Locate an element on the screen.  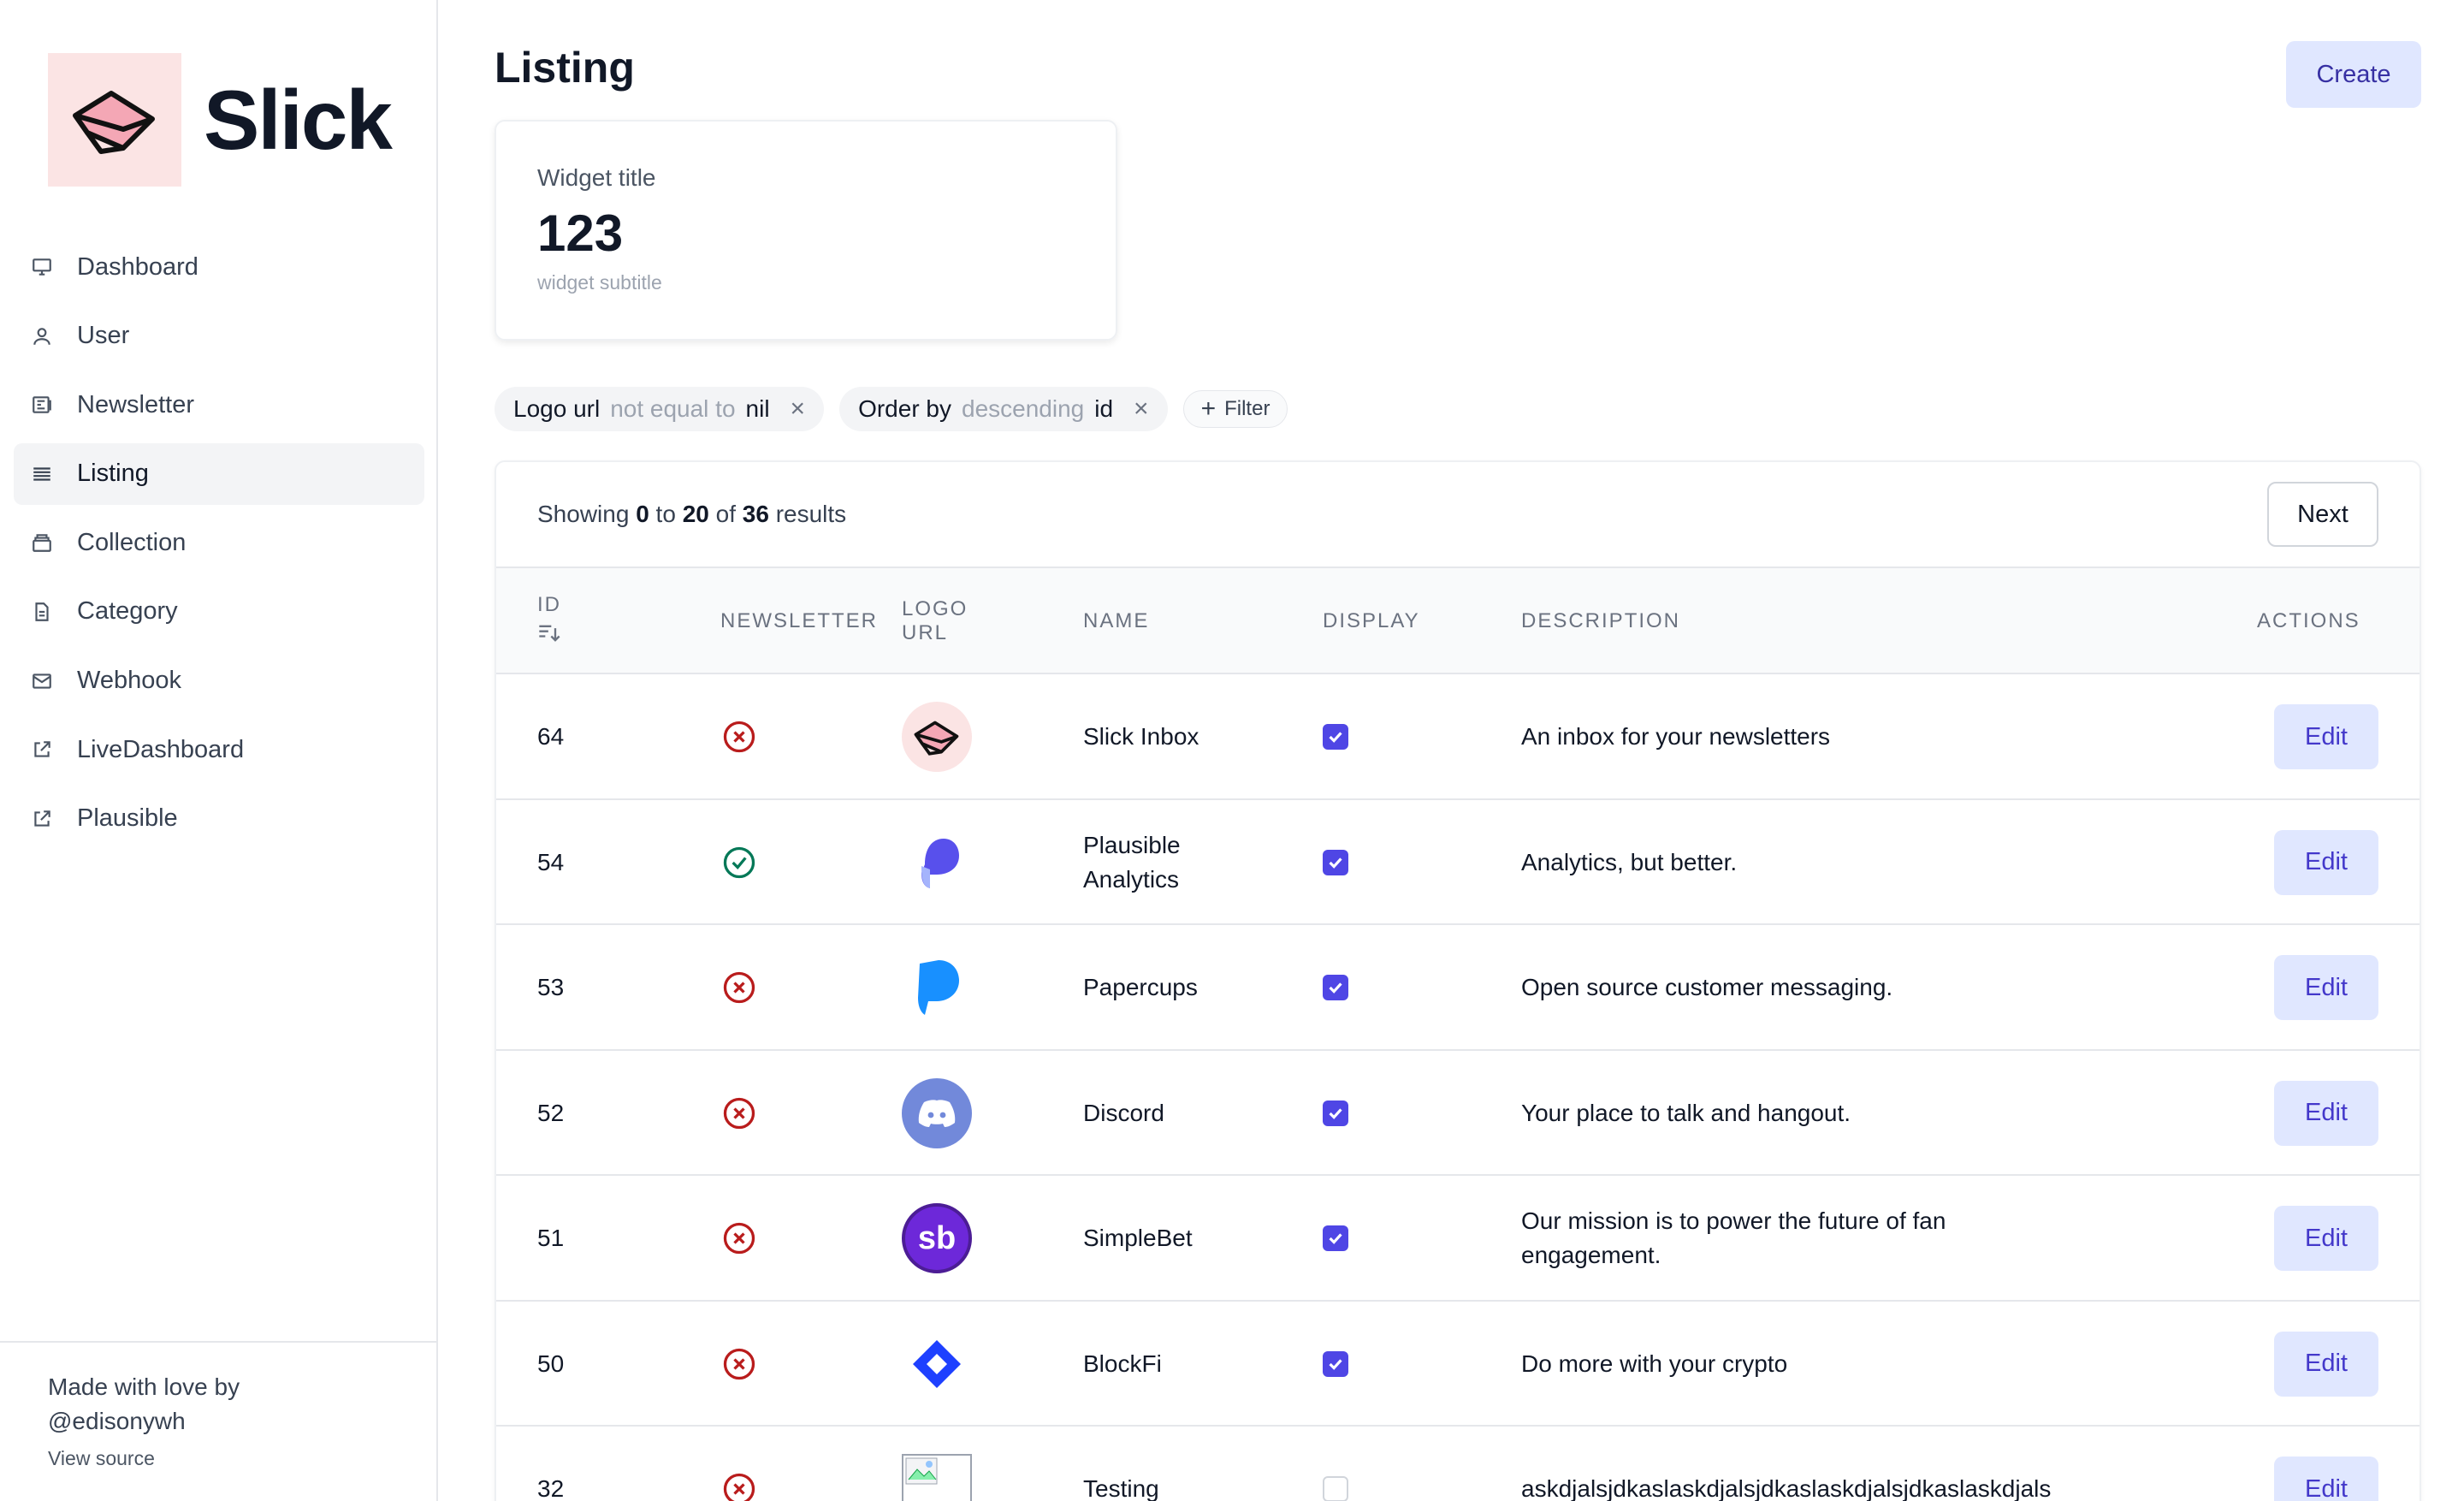
sidebar-item-label: Collection is located at coordinates (132, 542).